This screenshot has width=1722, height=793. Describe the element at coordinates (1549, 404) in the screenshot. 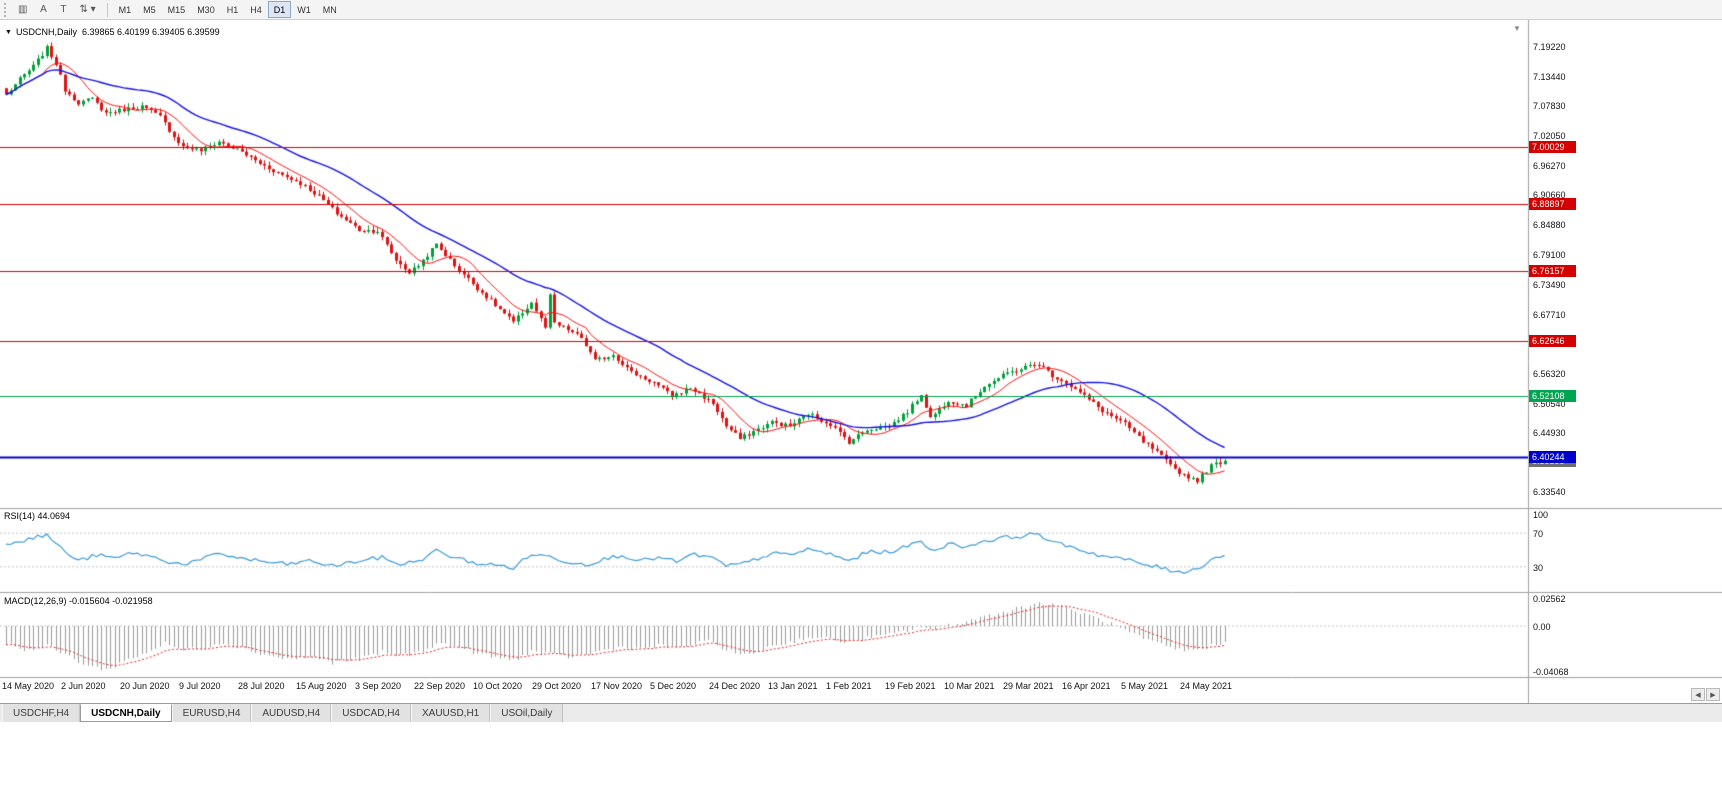

I see `price-axis-label: 6.50540` at that location.